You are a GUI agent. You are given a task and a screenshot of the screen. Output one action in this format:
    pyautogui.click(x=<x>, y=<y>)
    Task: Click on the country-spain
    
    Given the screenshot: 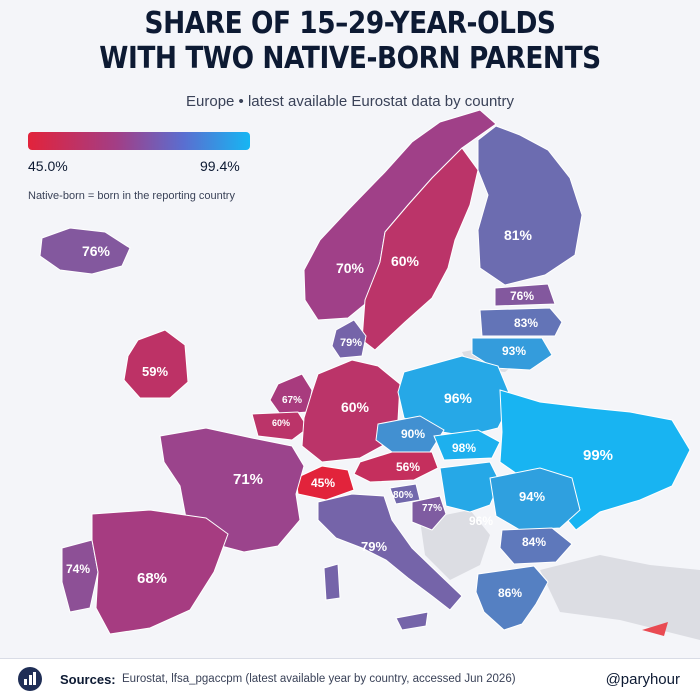 What is the action you would take?
    pyautogui.click(x=160, y=572)
    